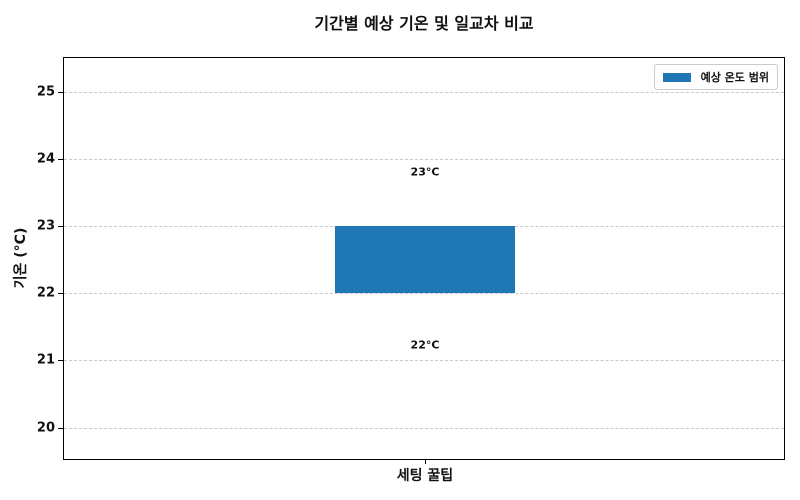 The width and height of the screenshot is (800, 500). What do you see at coordinates (45, 360) in the screenshot?
I see `y-tick-label: 21` at bounding box center [45, 360].